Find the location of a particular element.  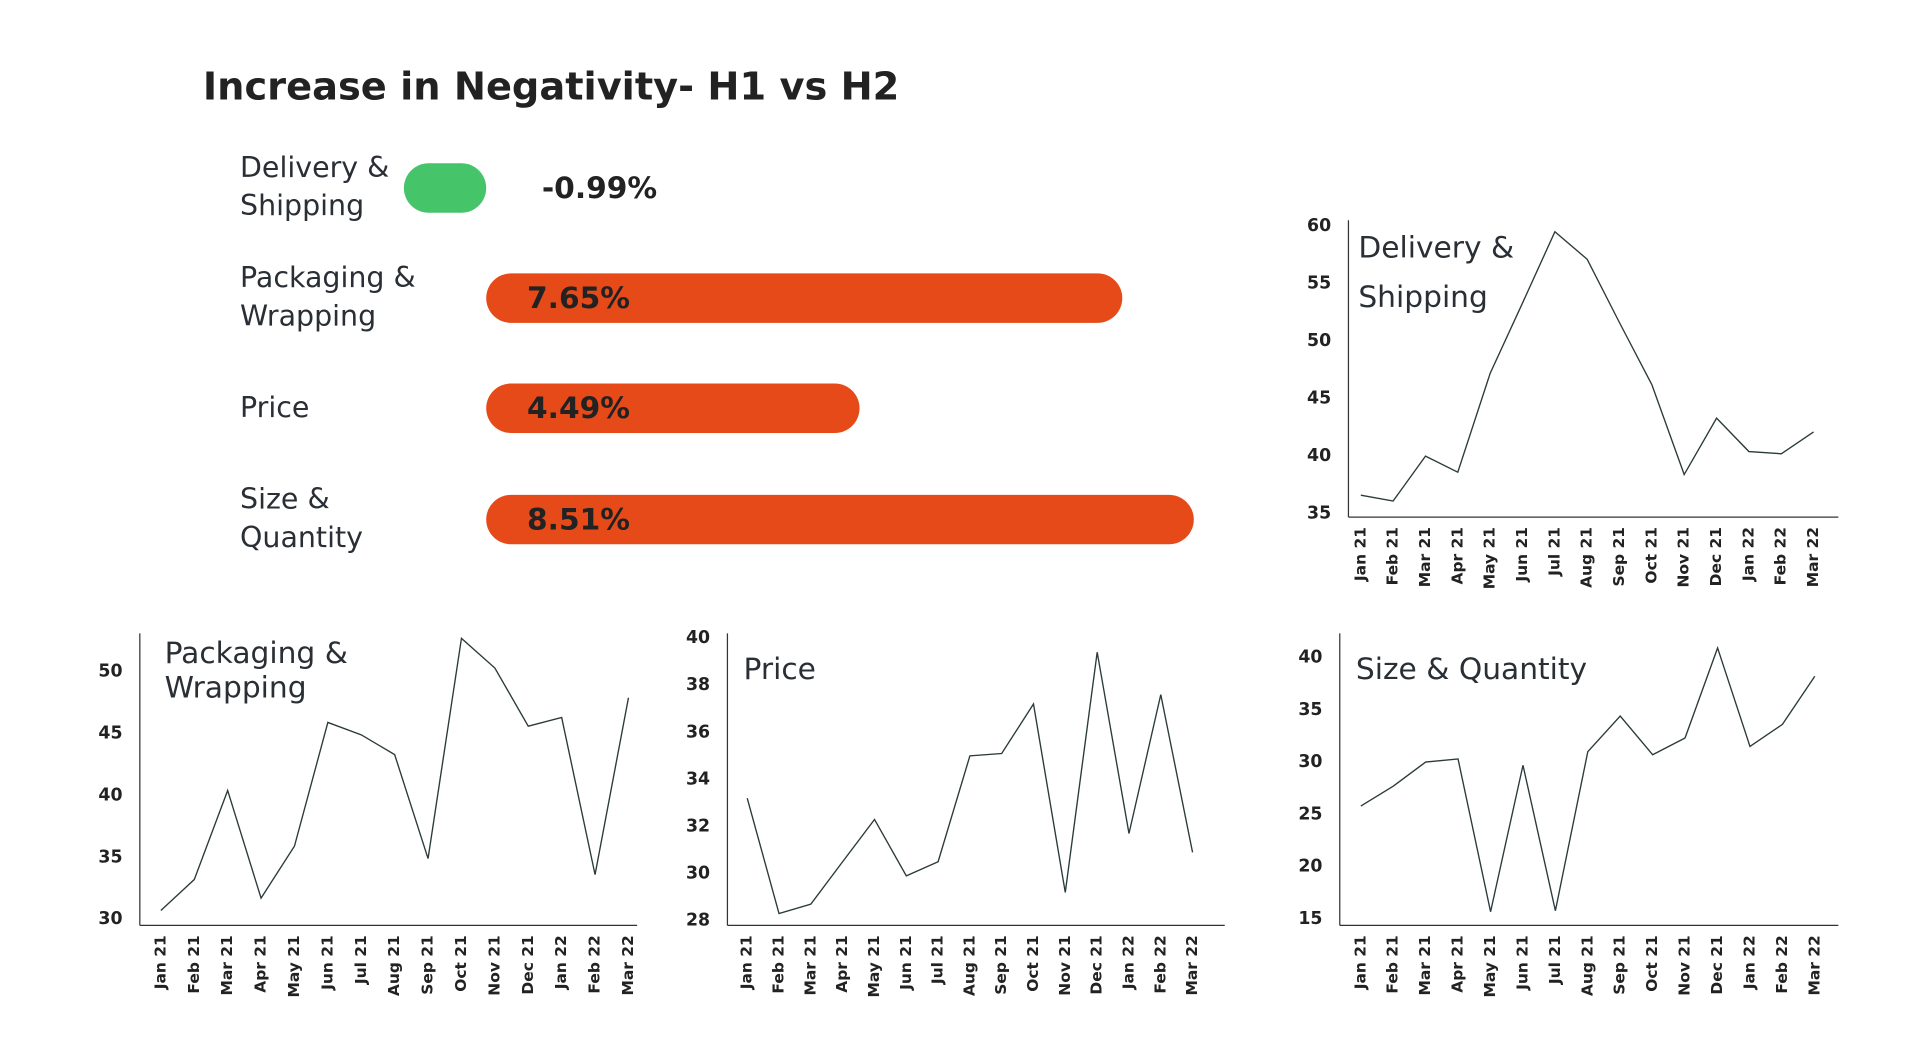

dashboard-title: Increase in Negativity- H1 vs H2 is located at coordinates (551, 87).